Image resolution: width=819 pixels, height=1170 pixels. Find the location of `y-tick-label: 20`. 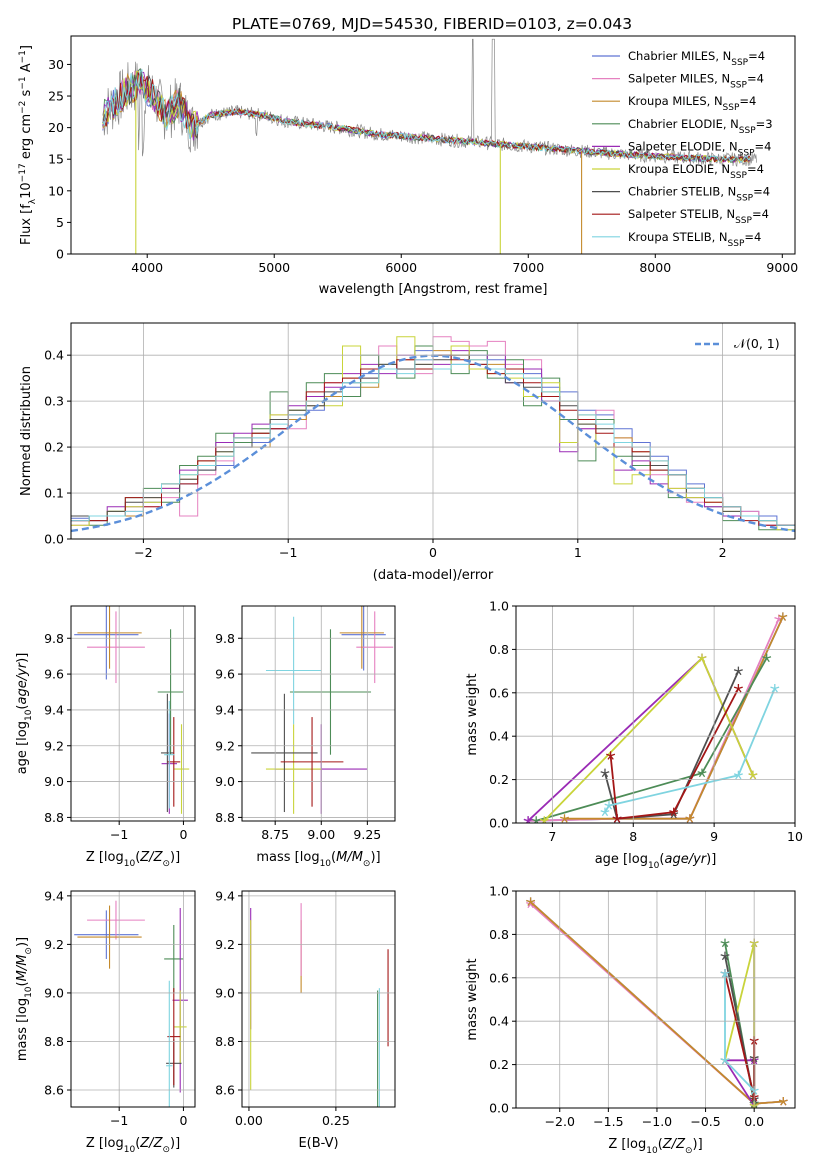

y-tick-label: 20 is located at coordinates (56, 127).